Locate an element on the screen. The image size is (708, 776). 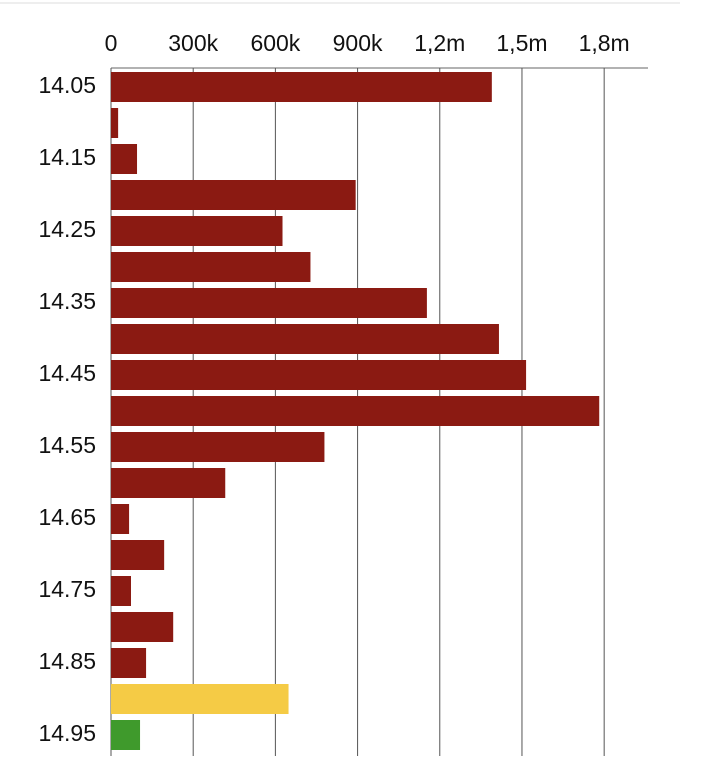
x-tick-label: 600k is located at coordinates (275, 43).